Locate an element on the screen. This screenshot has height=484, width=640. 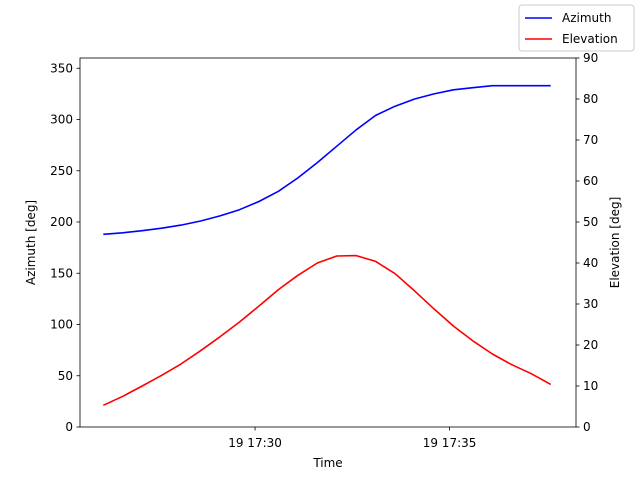
y2-tick-label: 10 is located at coordinates (590, 386).